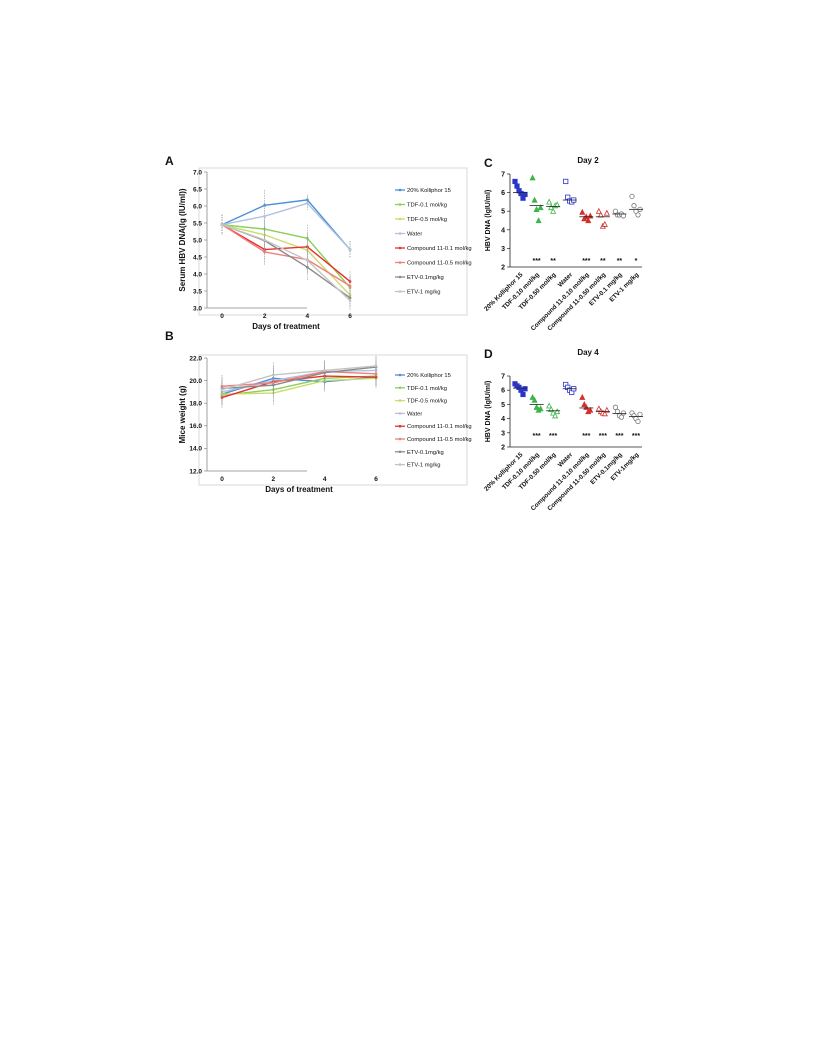  I want to click on group-5: **Compound 11-0.50 mol/kg, so click(578, 269).